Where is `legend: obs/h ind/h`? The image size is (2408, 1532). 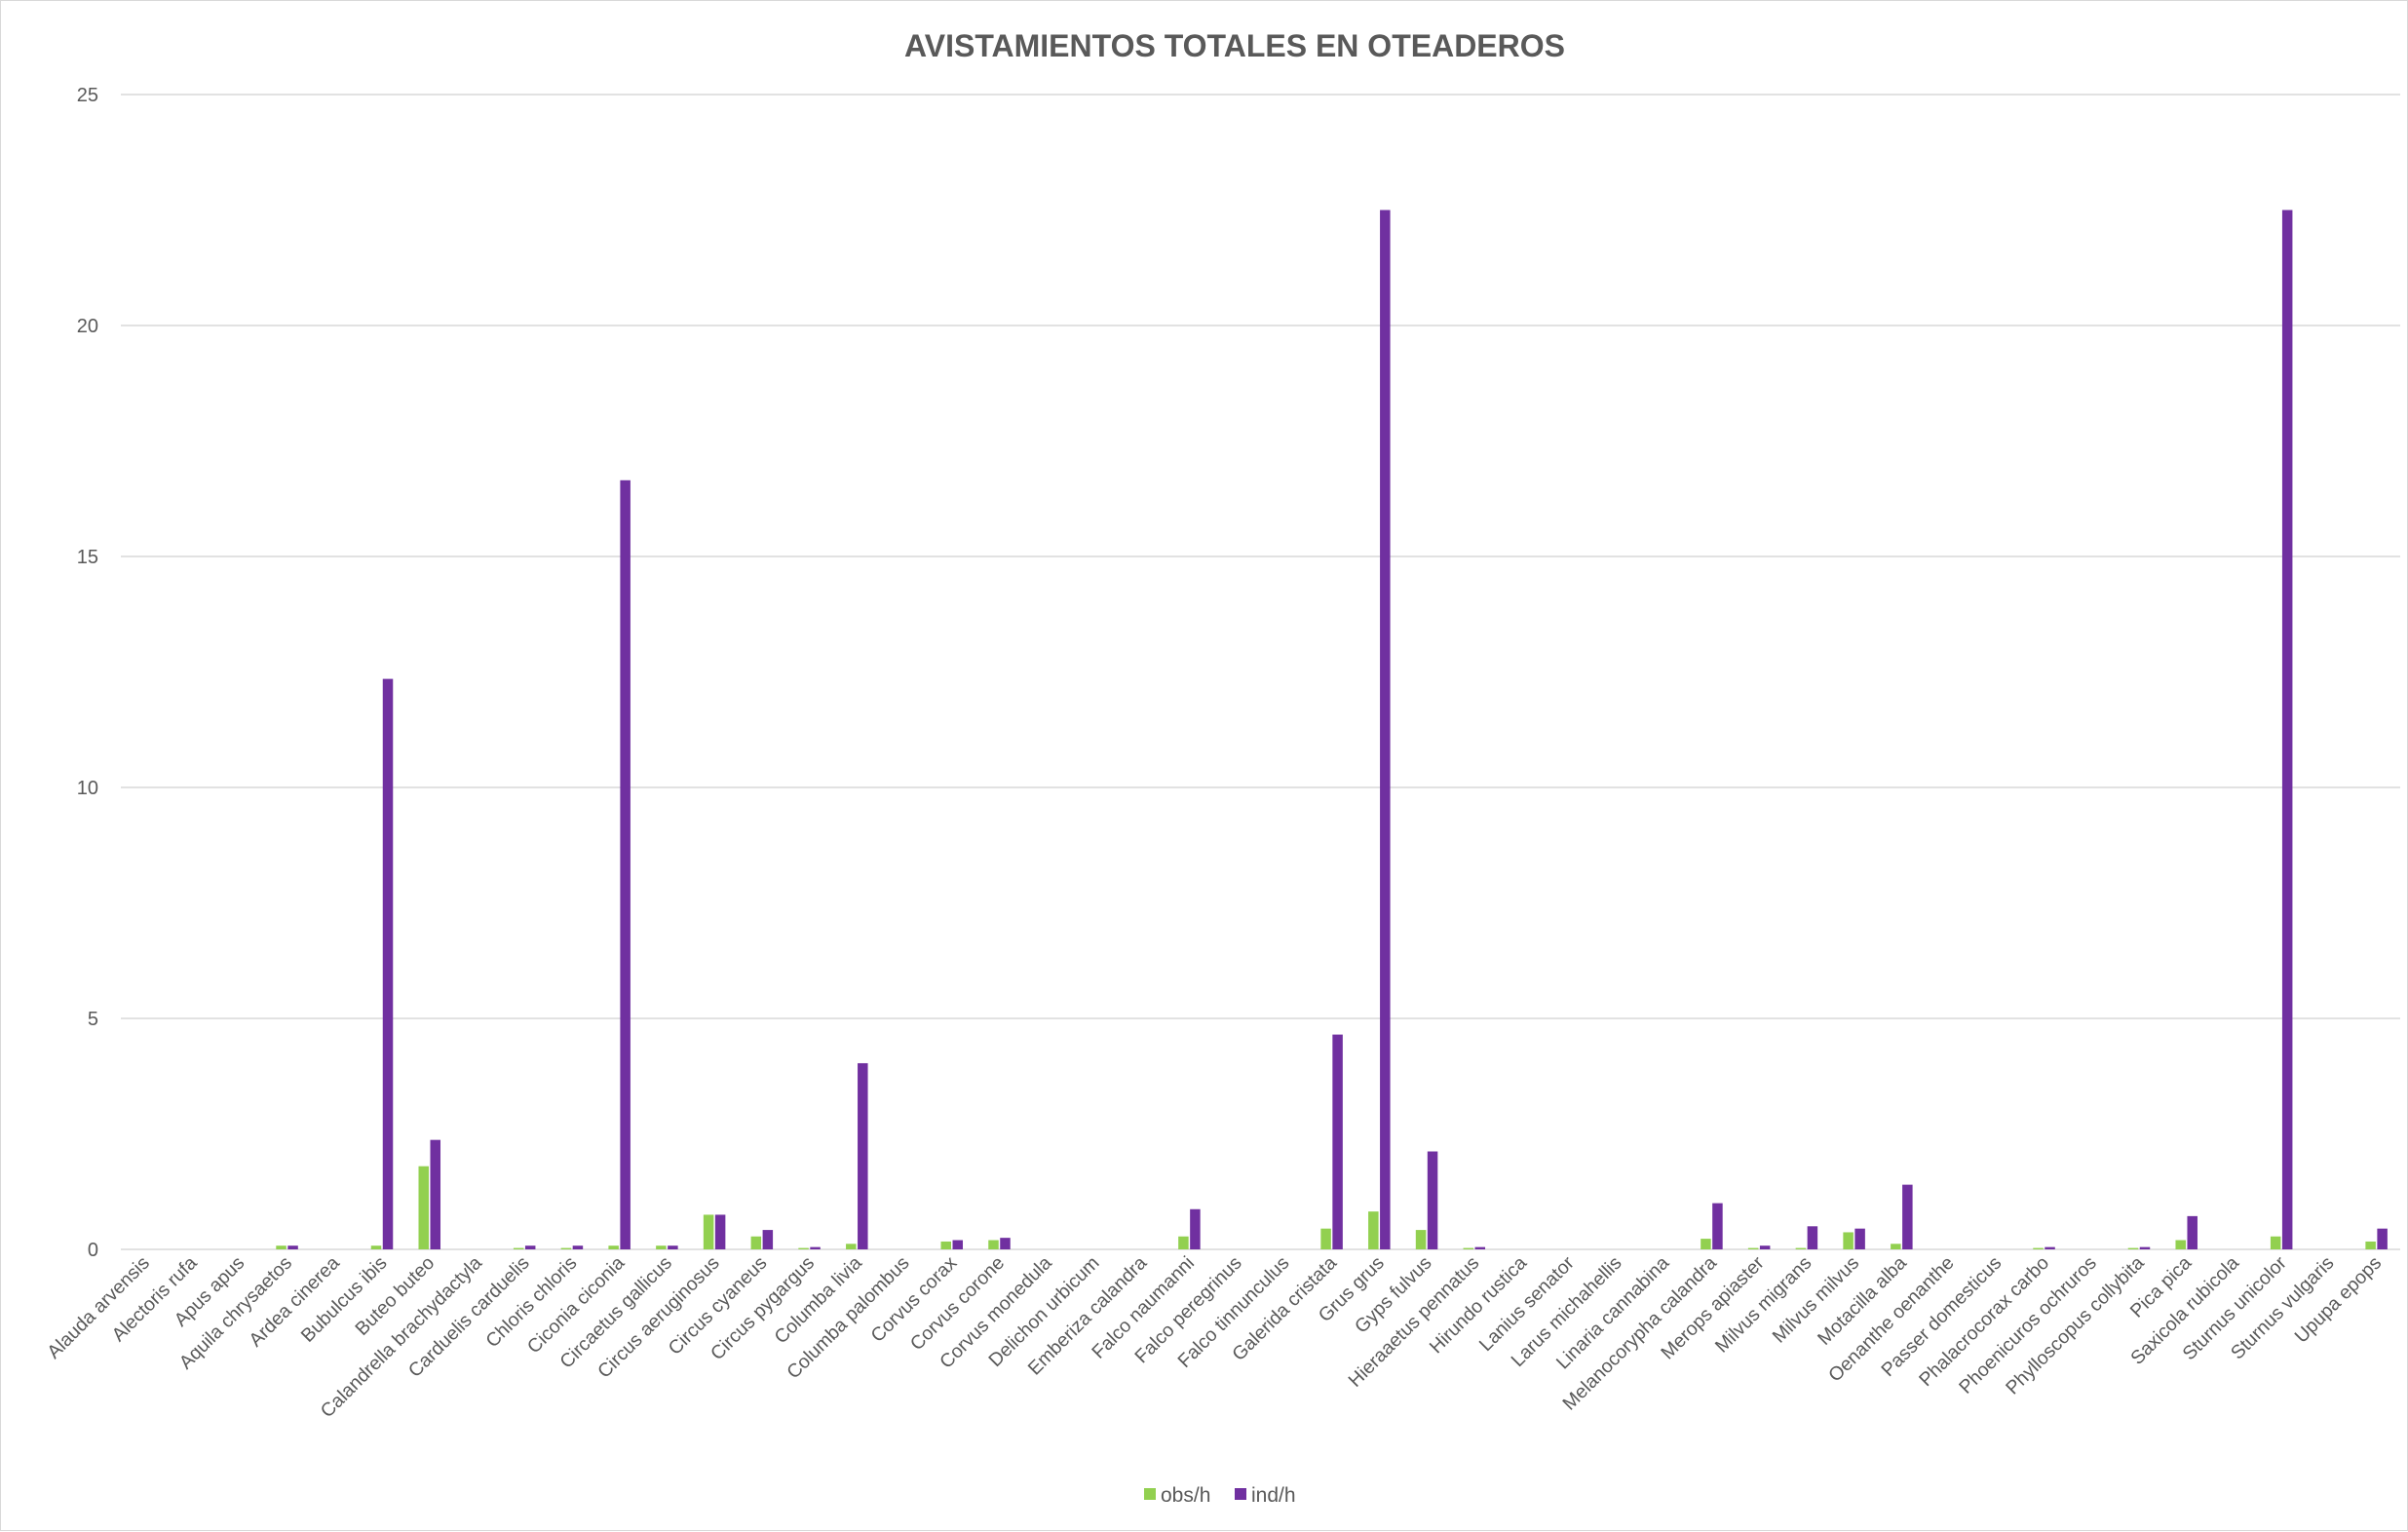
legend: obs/h ind/h is located at coordinates (1220, 1495).